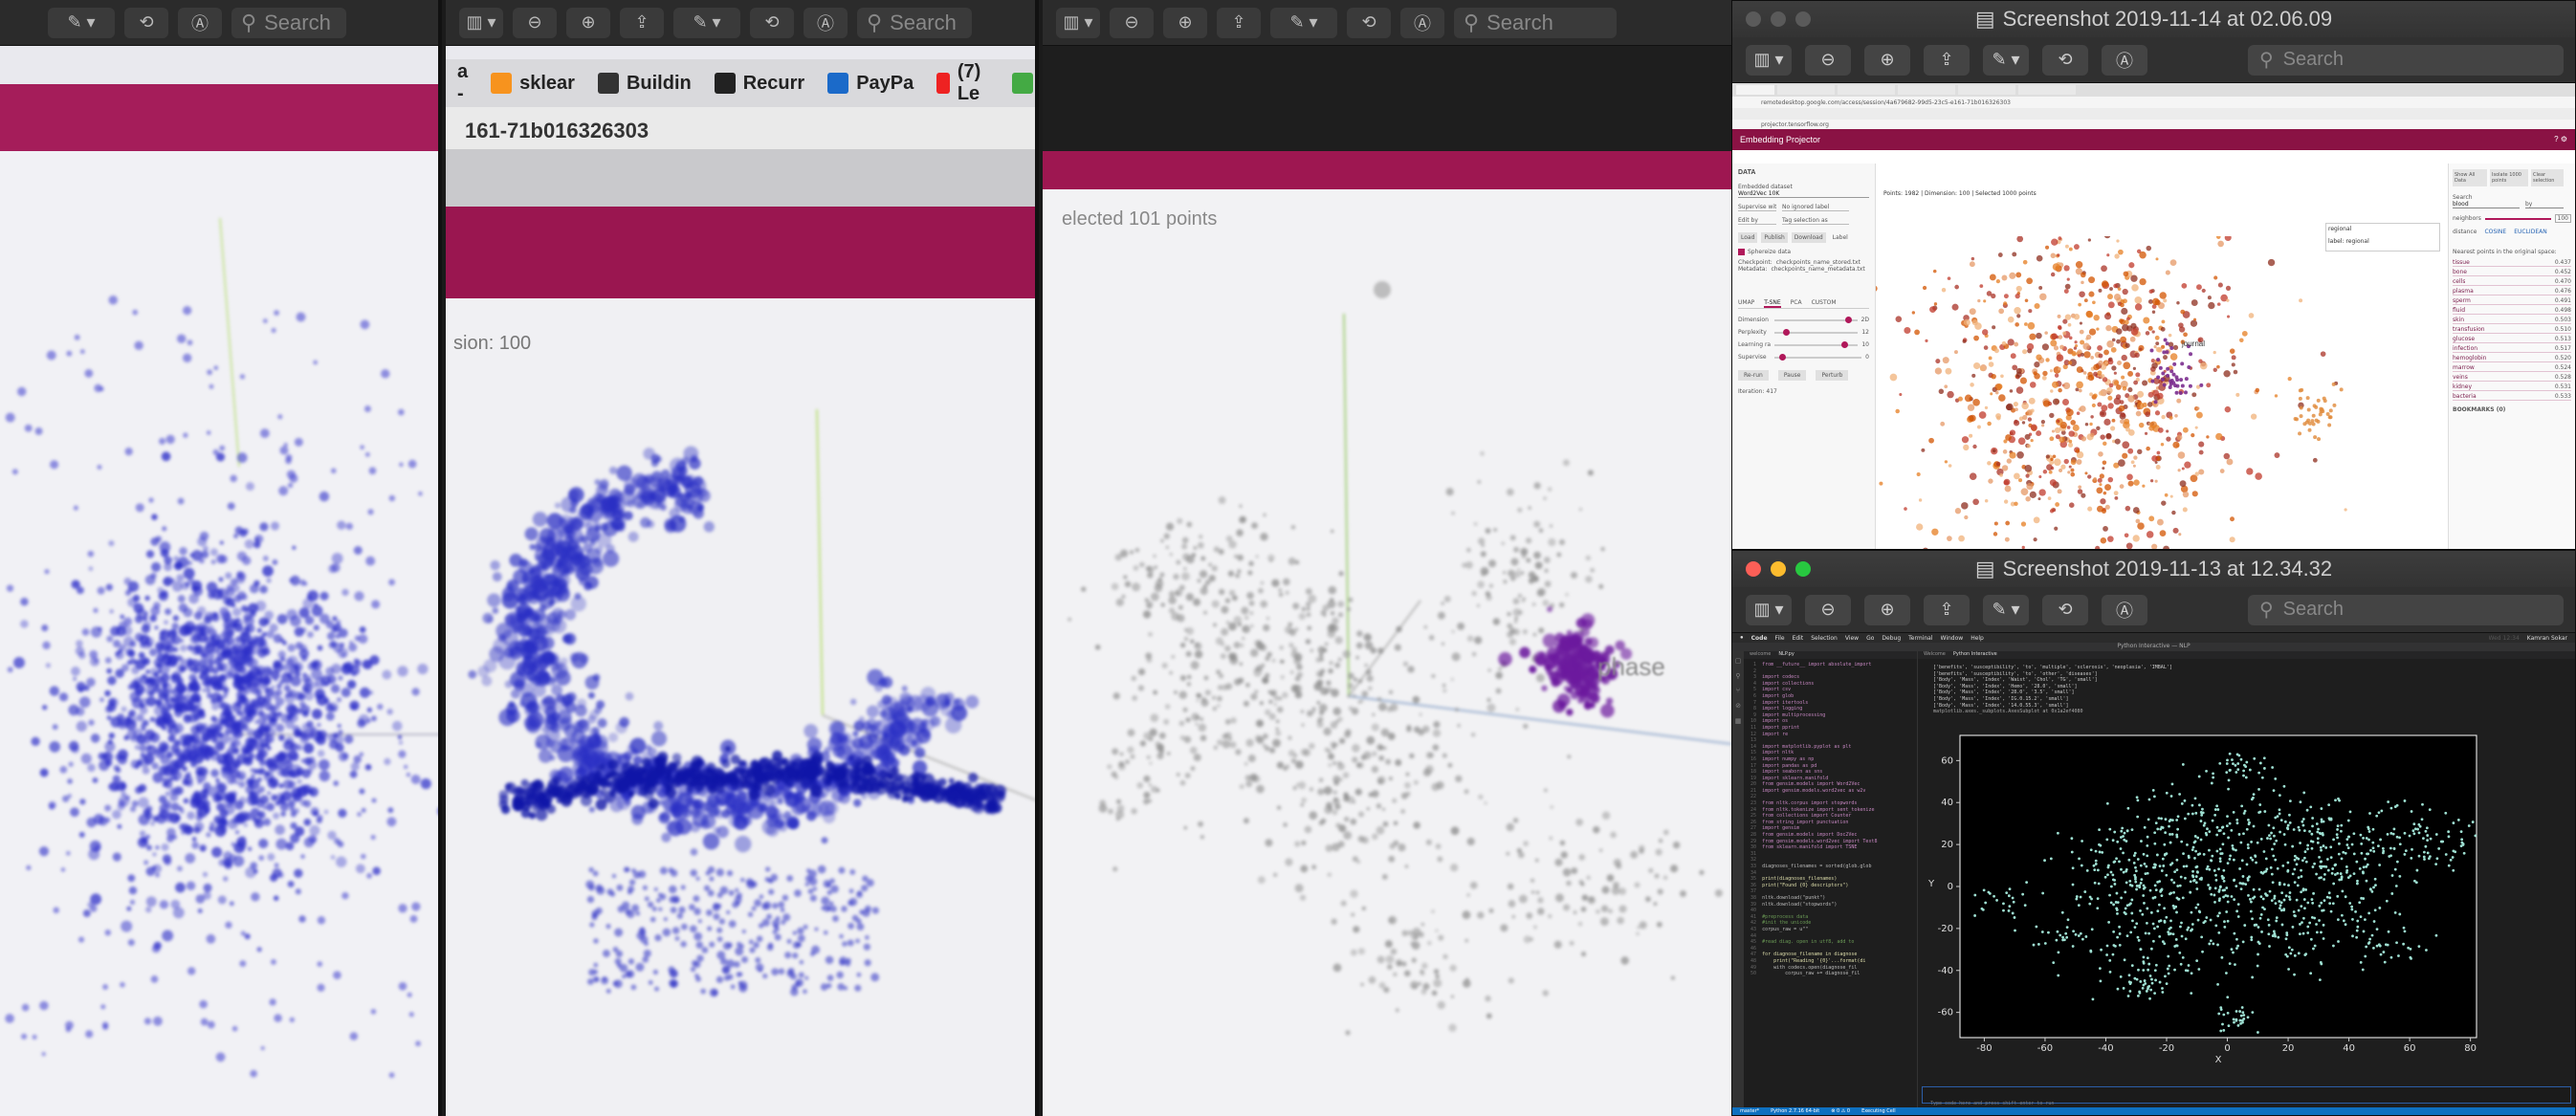 The height and width of the screenshot is (1116, 2576). What do you see at coordinates (1796, 302) in the screenshot?
I see `tab-pca: PCA` at bounding box center [1796, 302].